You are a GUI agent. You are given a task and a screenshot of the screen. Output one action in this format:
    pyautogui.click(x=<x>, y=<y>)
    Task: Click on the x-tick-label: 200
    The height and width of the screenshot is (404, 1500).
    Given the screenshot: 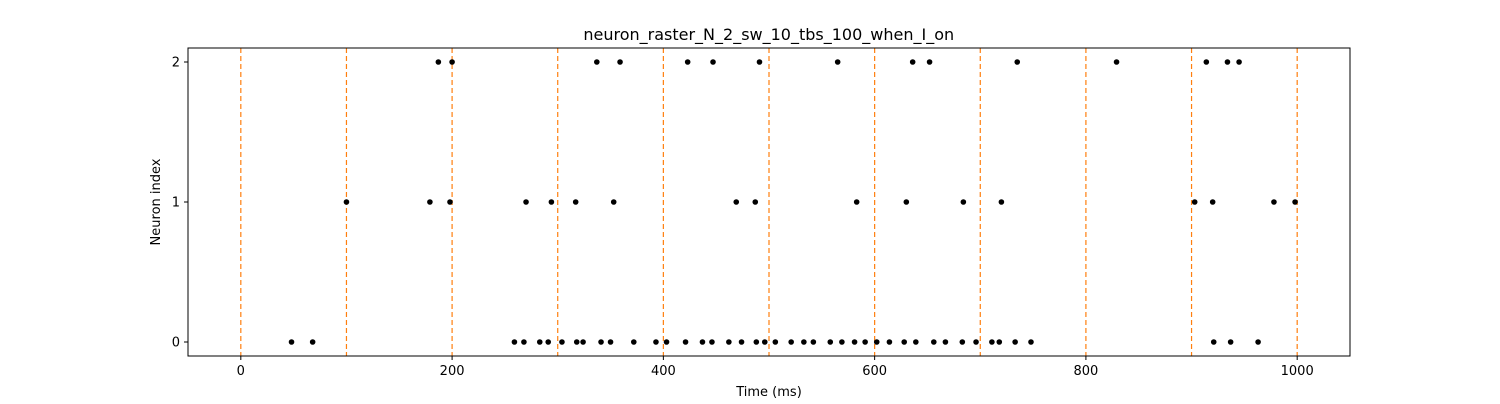 What is the action you would take?
    pyautogui.click(x=452, y=371)
    